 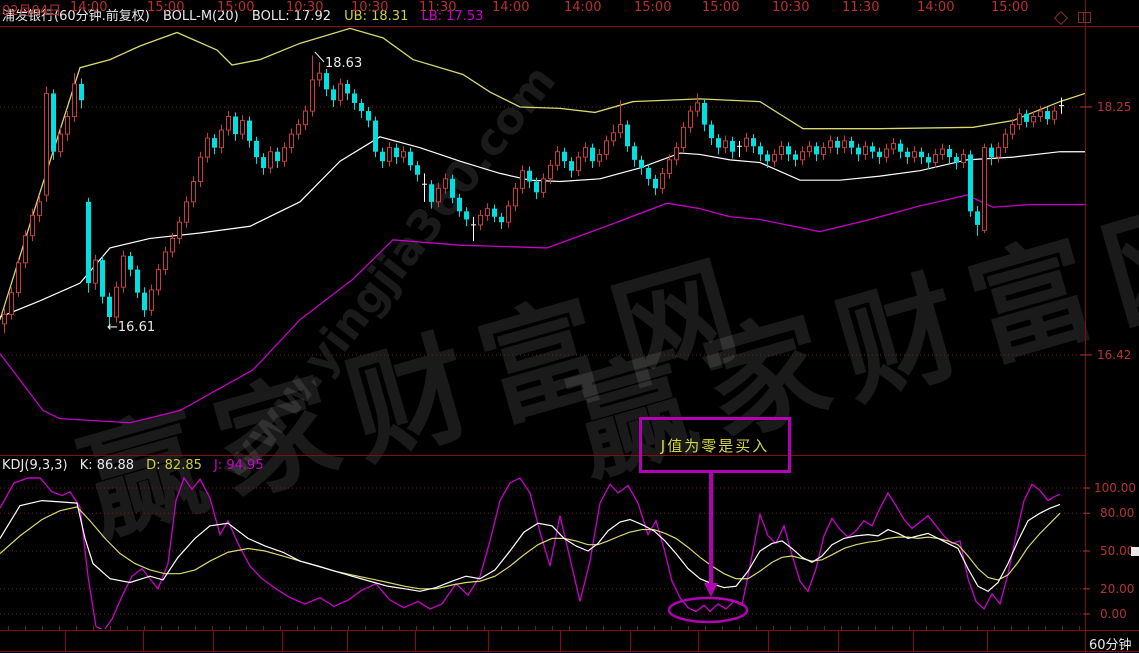 I want to click on callout-arrow-graphics, so click(x=708, y=547).